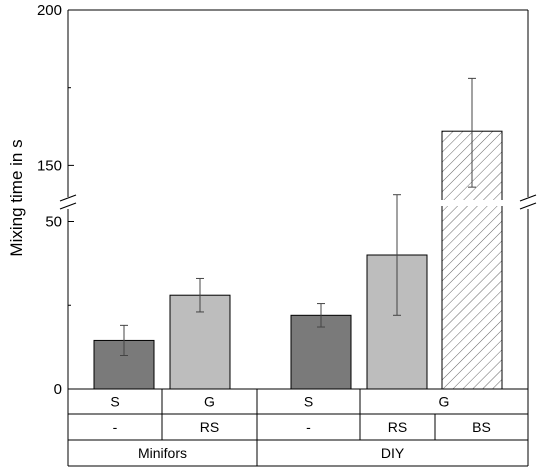 This screenshot has height=475, width=550. I want to click on table-cell-label: DIY, so click(393, 453).